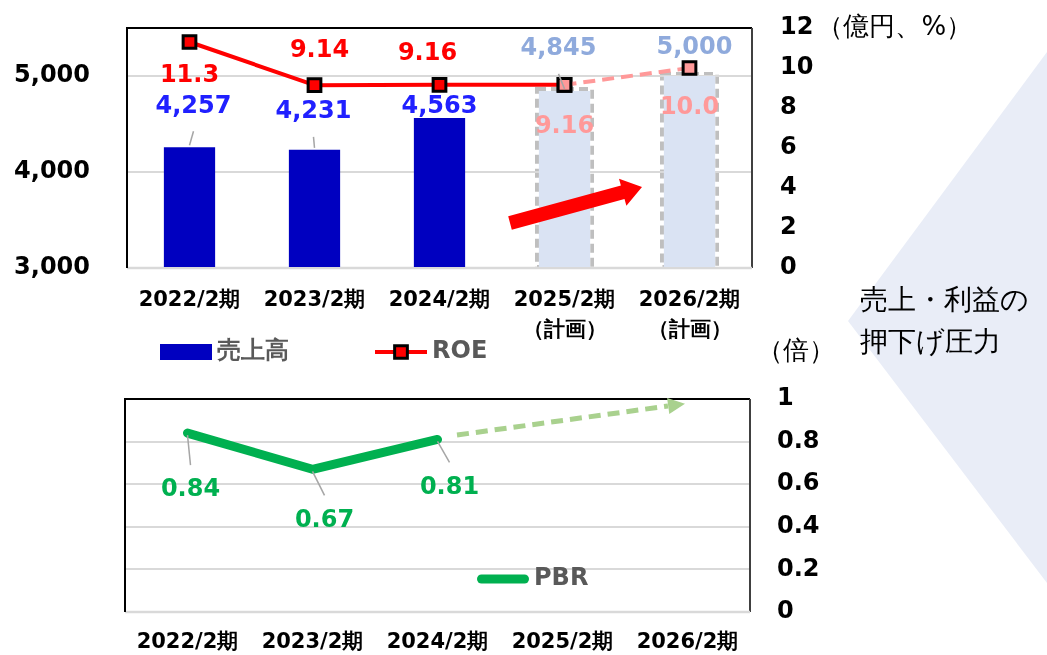  What do you see at coordinates (689, 106) in the screenshot?
I see `data-label: 10.0` at bounding box center [689, 106].